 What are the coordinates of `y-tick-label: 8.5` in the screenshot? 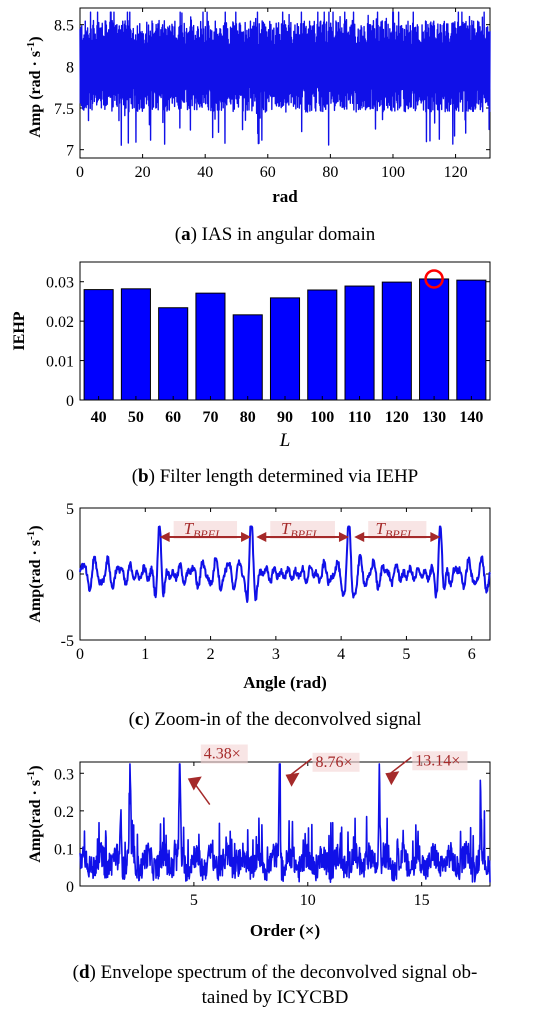 It's located at (64, 26).